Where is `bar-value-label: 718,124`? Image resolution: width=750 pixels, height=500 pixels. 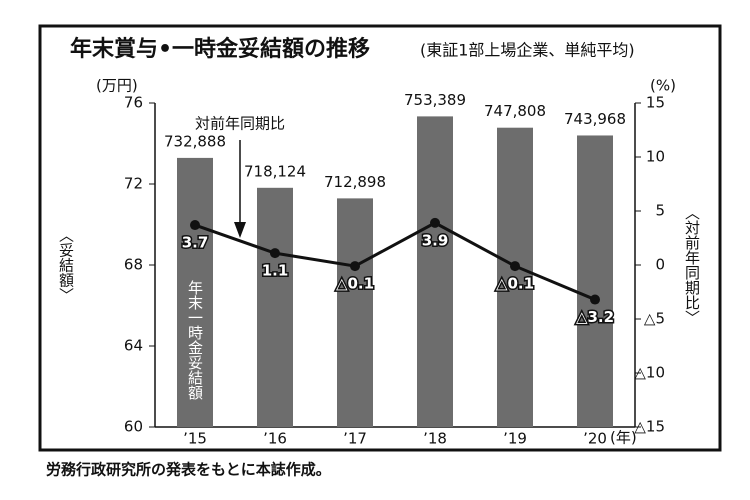
bar-value-label: 718,124 is located at coordinates (275, 171).